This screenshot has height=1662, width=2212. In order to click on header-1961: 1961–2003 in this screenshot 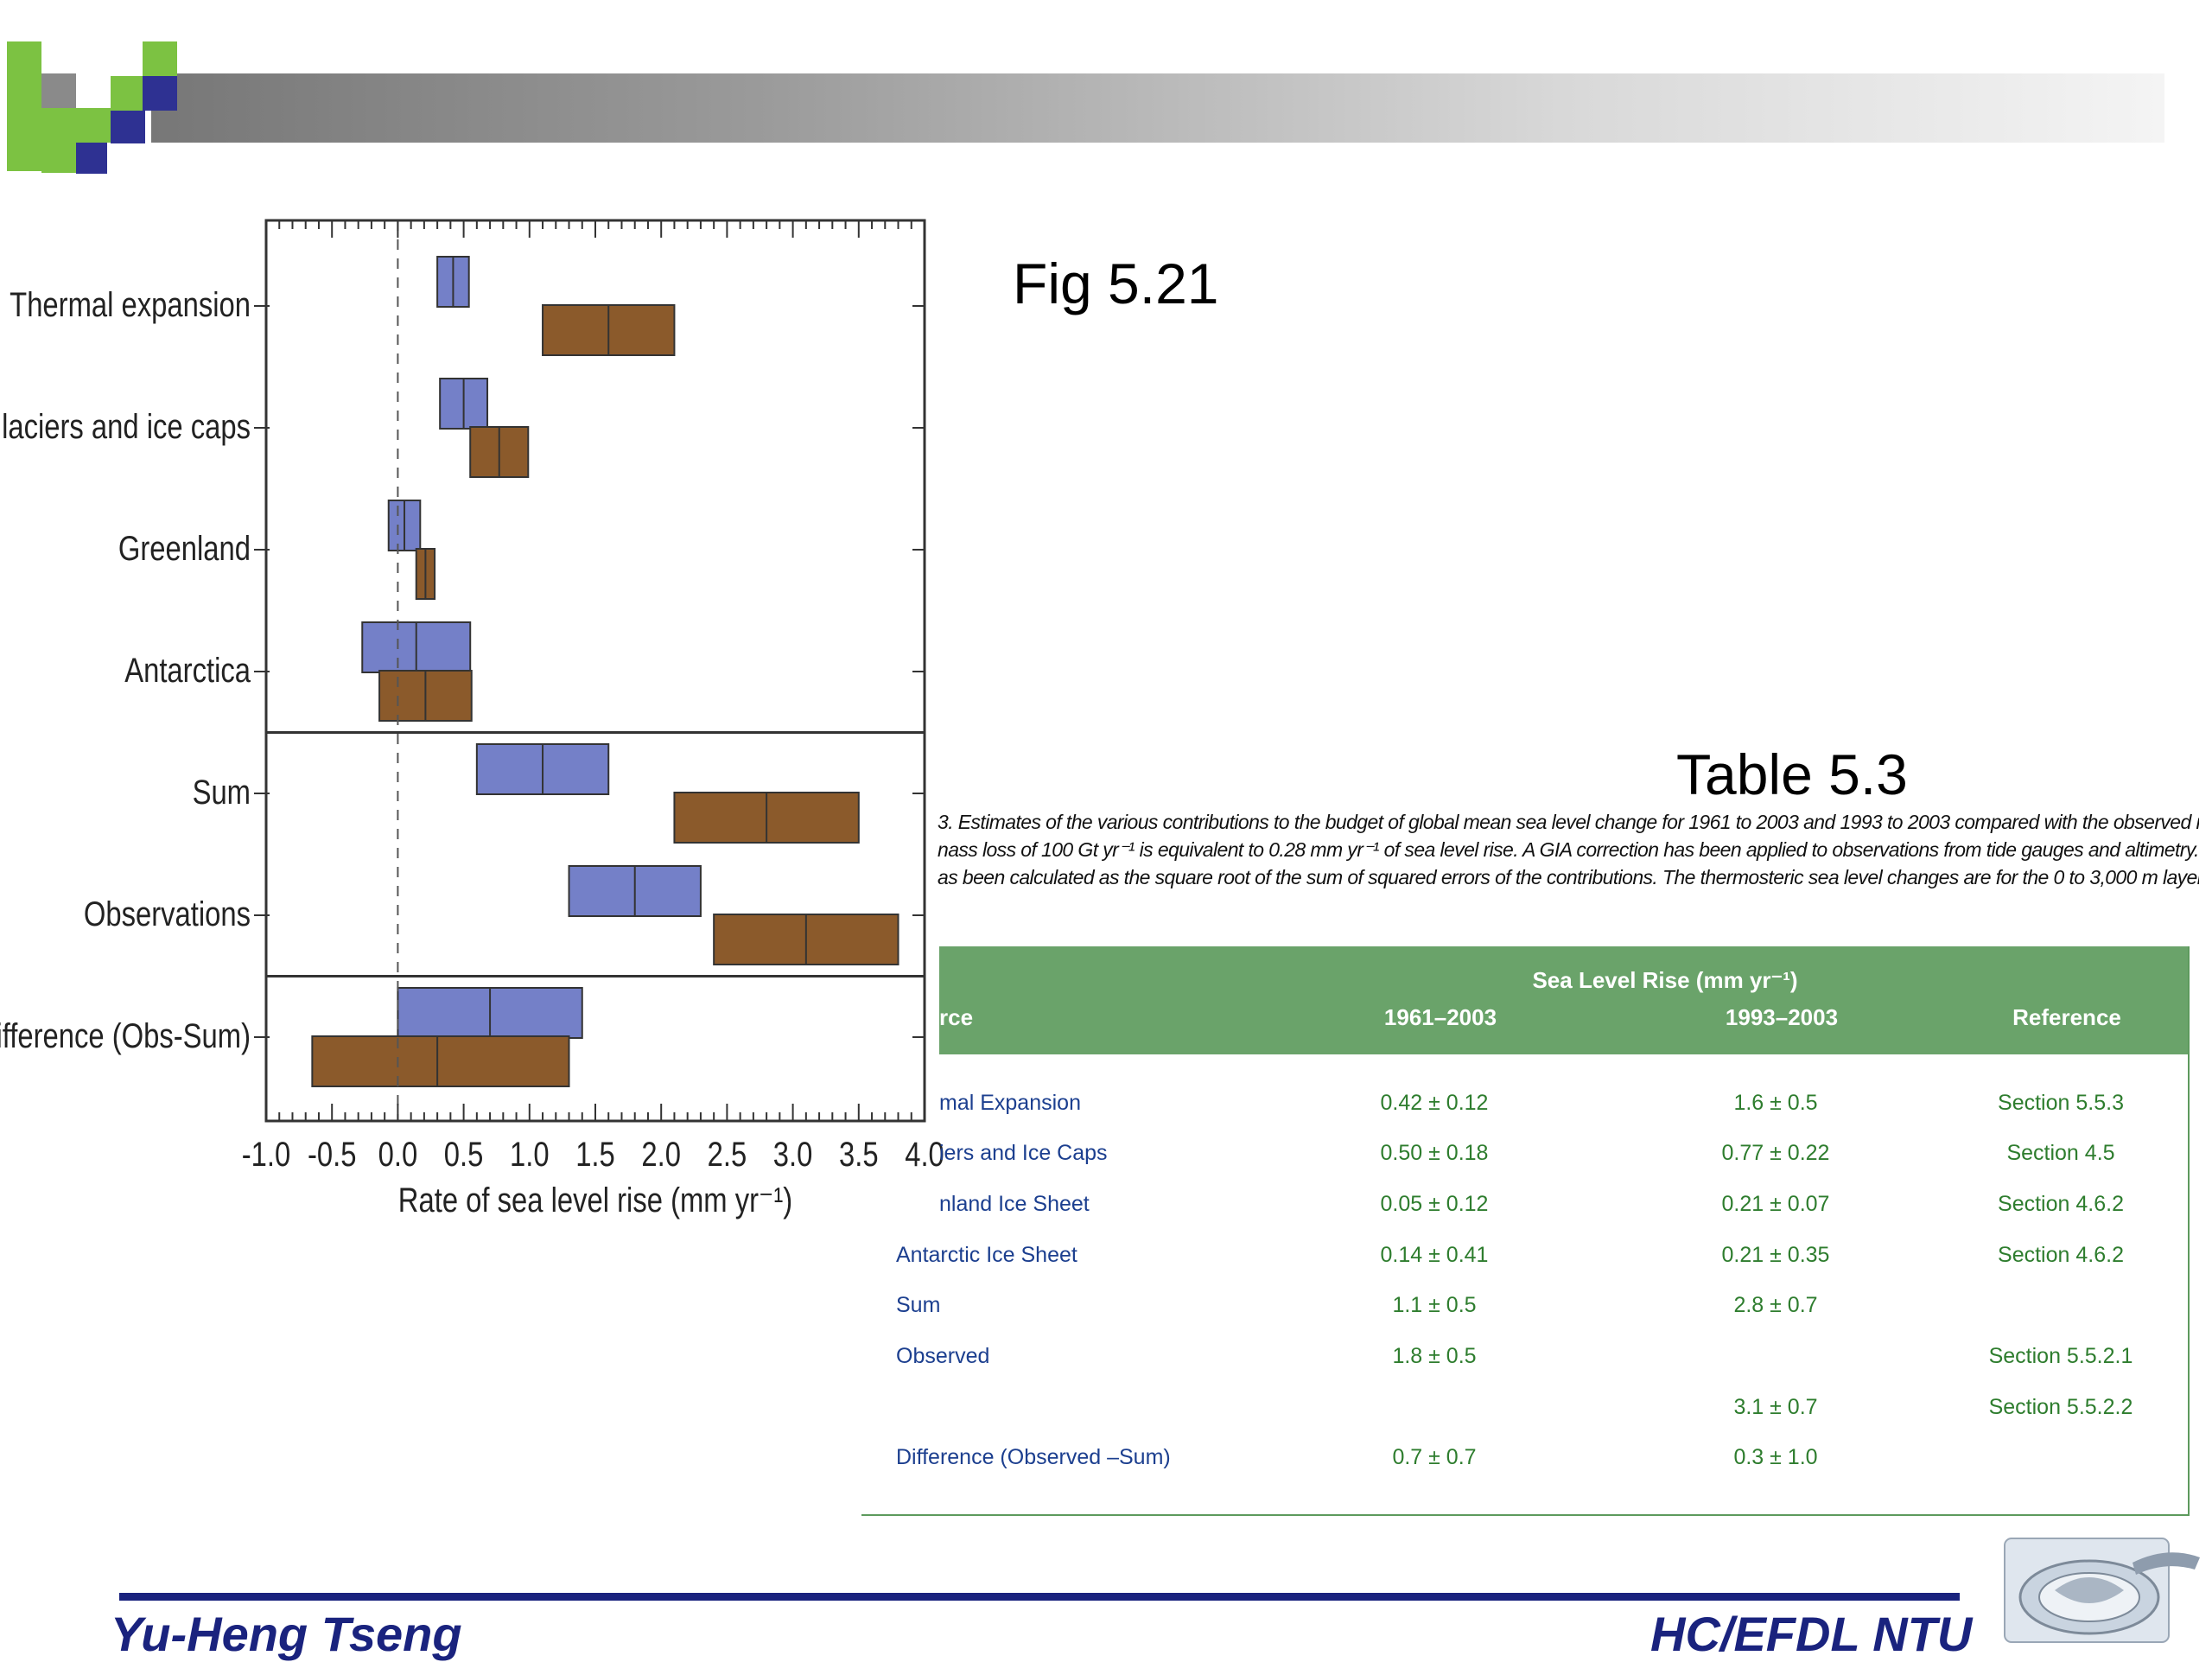, I will do `click(1440, 1017)`.